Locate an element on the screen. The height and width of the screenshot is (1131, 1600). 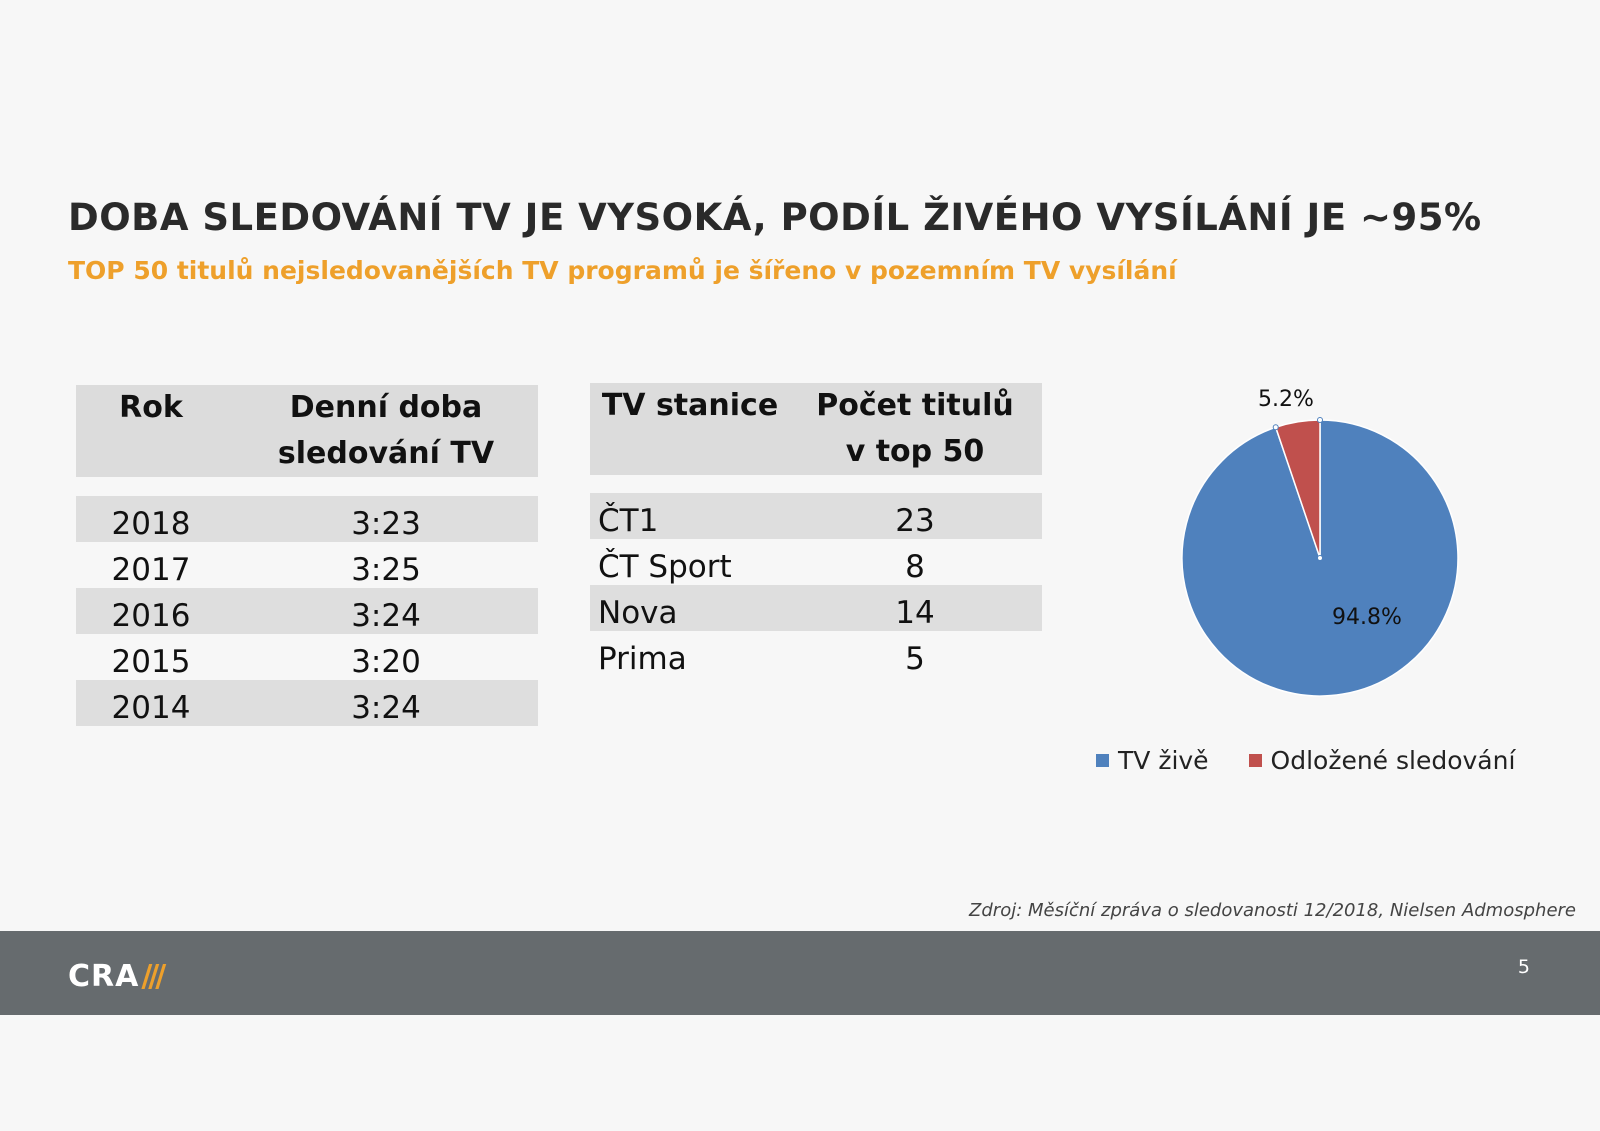
legend-label-delayed: Odložené sledování is located at coordinates (1393, 760).